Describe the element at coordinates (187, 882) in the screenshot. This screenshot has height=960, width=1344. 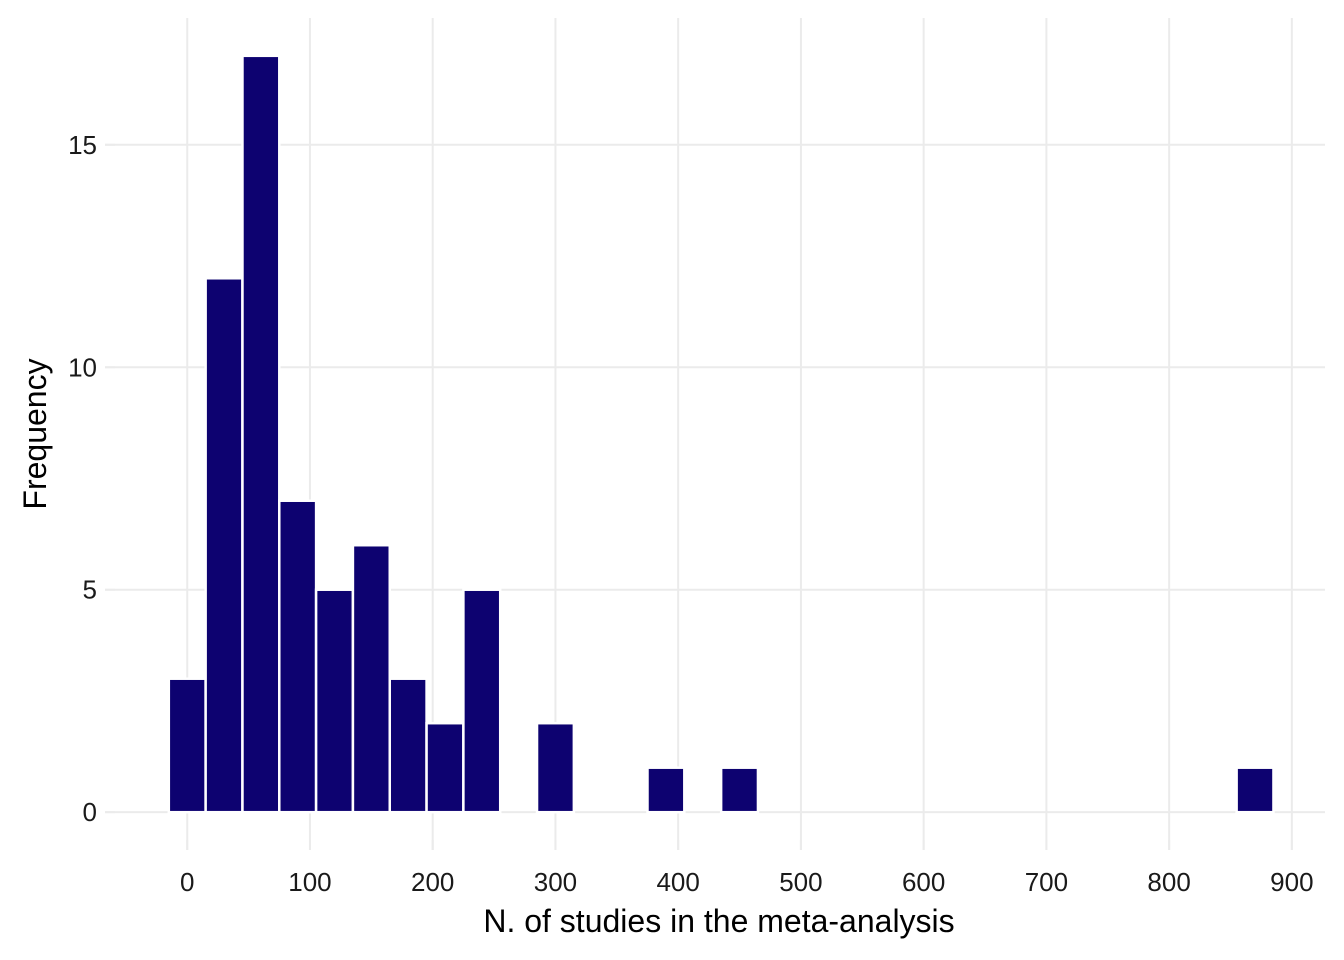
I see `x-tick-label-0: 0` at that location.